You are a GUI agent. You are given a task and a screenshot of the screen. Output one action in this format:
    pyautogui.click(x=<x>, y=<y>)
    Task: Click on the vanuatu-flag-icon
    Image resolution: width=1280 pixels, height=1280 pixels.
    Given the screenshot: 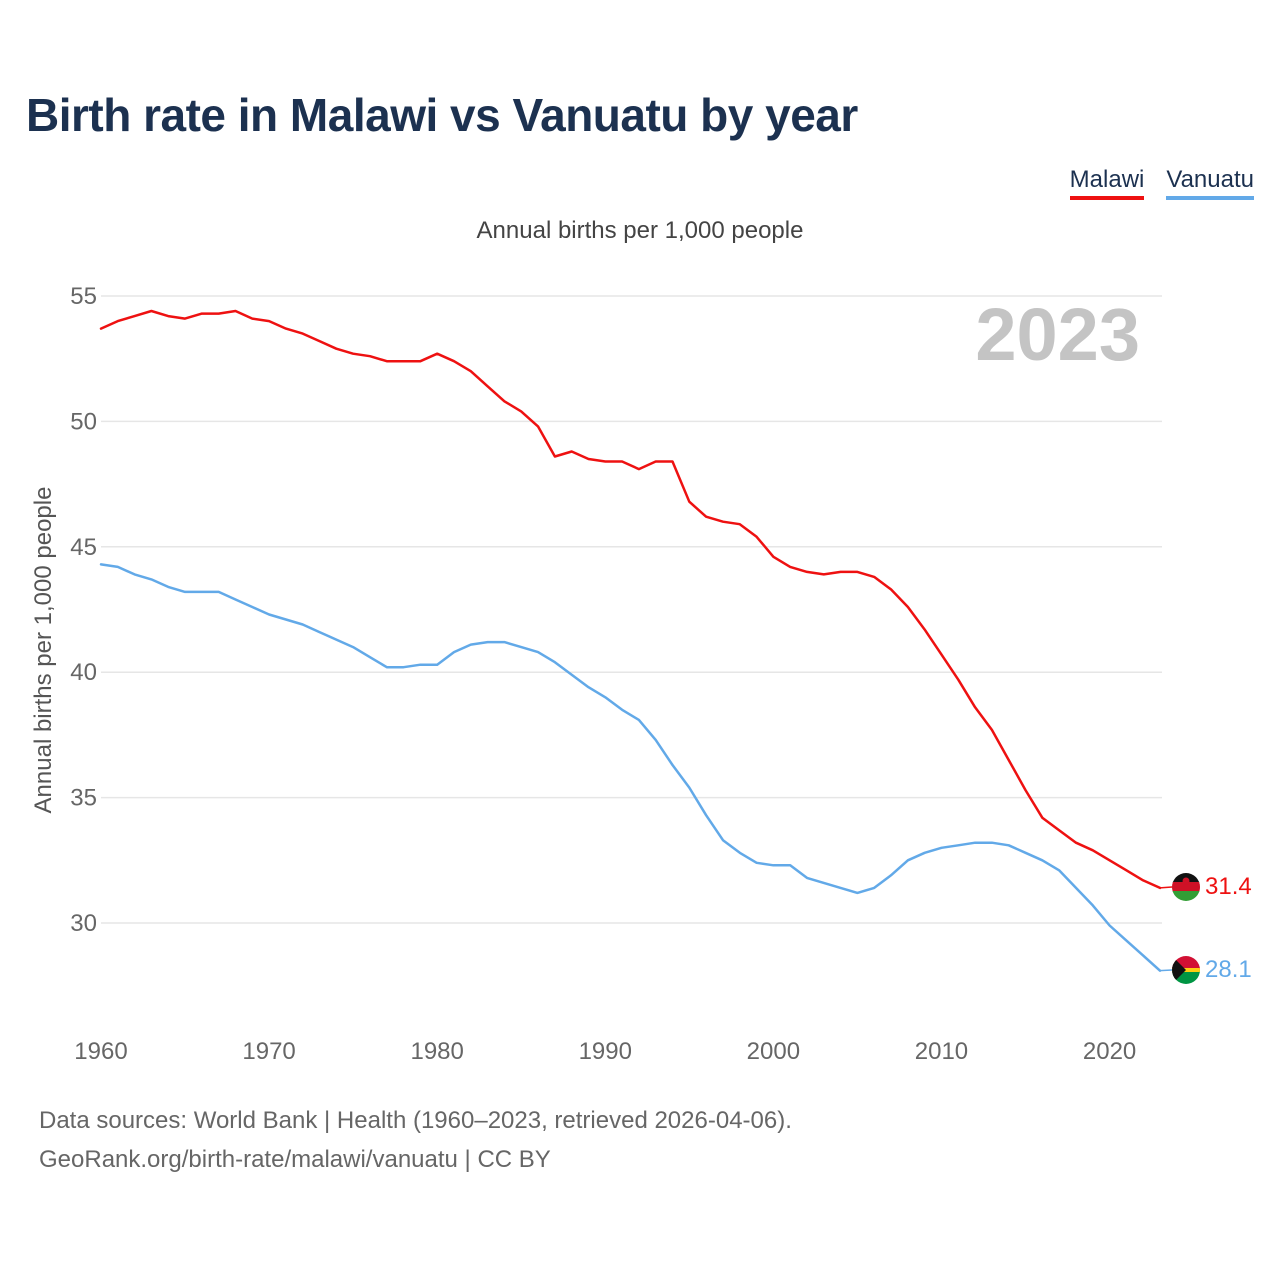 What is the action you would take?
    pyautogui.click(x=1186, y=970)
    